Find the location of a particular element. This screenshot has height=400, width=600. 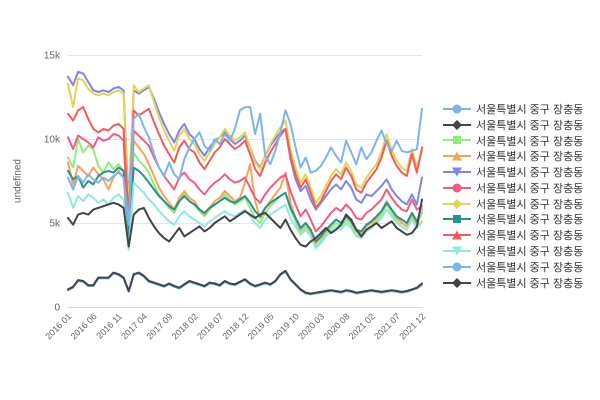

y-tick-label: 10k is located at coordinates (52, 140).